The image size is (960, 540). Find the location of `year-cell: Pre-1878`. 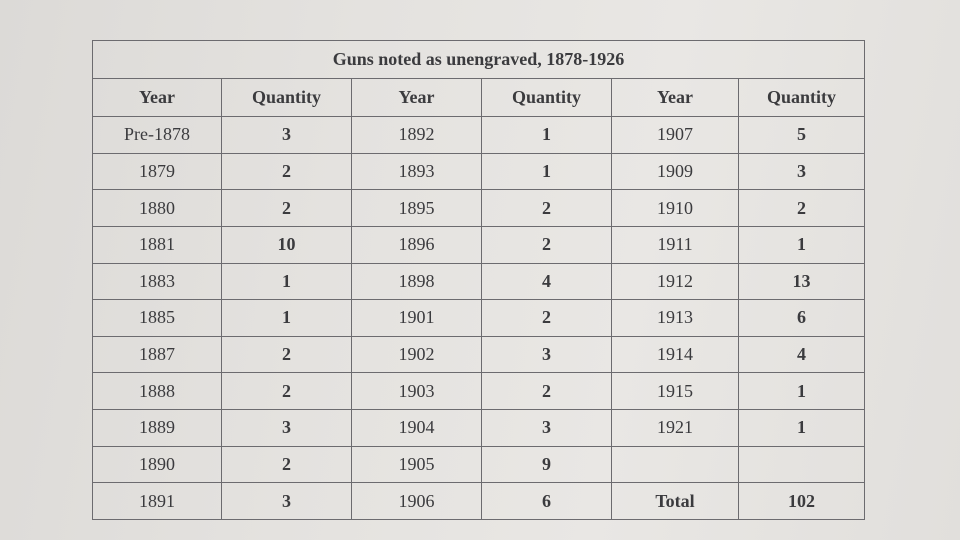

year-cell: Pre-1878 is located at coordinates (157, 135).